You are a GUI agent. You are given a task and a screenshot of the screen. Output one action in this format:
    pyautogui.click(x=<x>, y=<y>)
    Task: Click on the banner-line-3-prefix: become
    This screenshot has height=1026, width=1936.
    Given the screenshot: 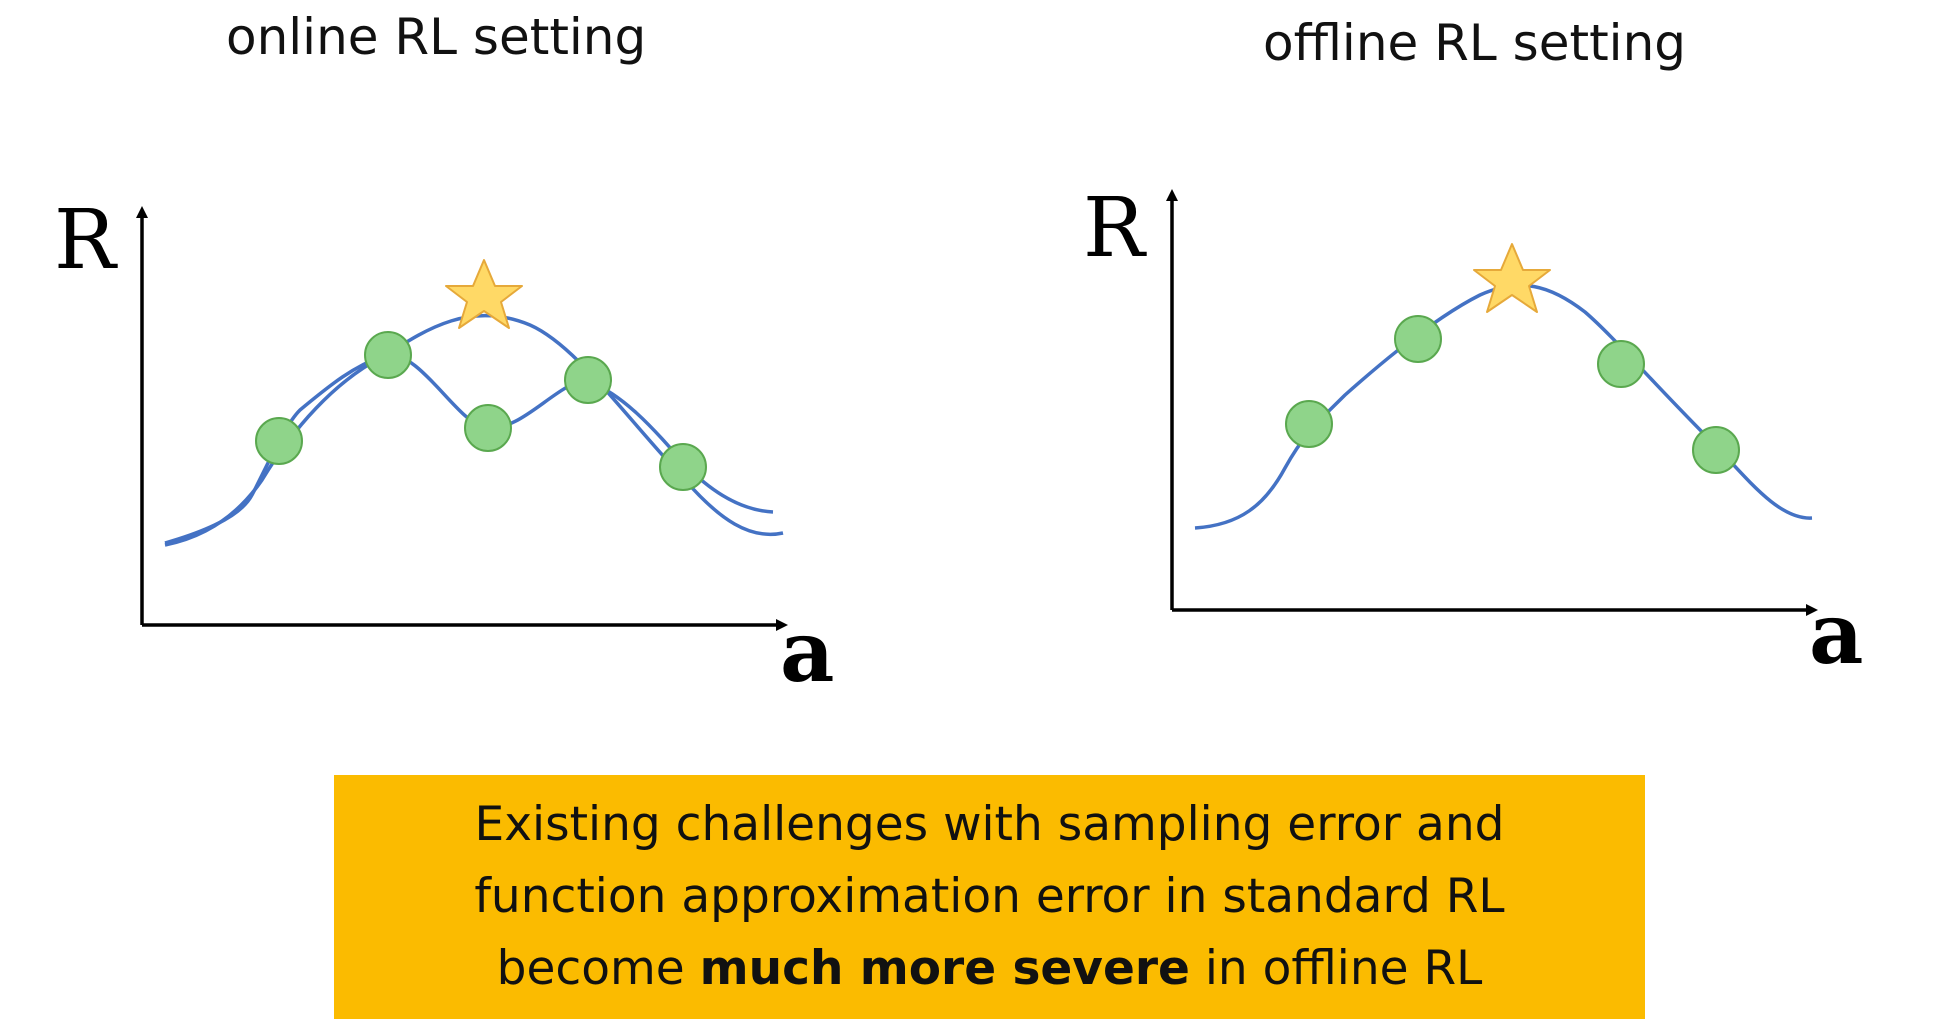 What is the action you would take?
    pyautogui.click(x=598, y=968)
    